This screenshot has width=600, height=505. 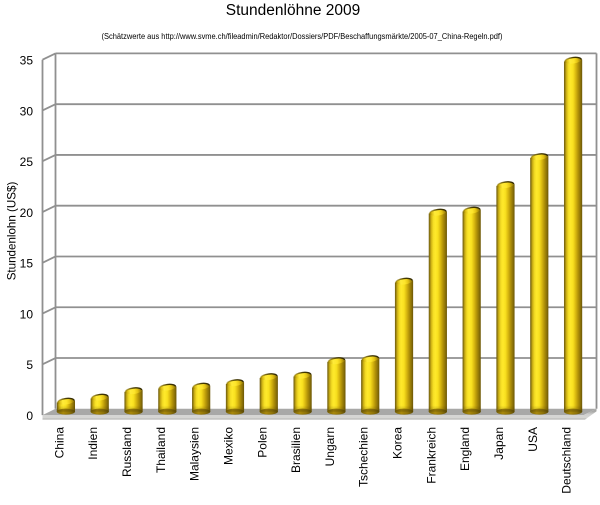 What do you see at coordinates (293, 10) in the screenshot?
I see `svg-text: Stundenlöhne 2009` at bounding box center [293, 10].